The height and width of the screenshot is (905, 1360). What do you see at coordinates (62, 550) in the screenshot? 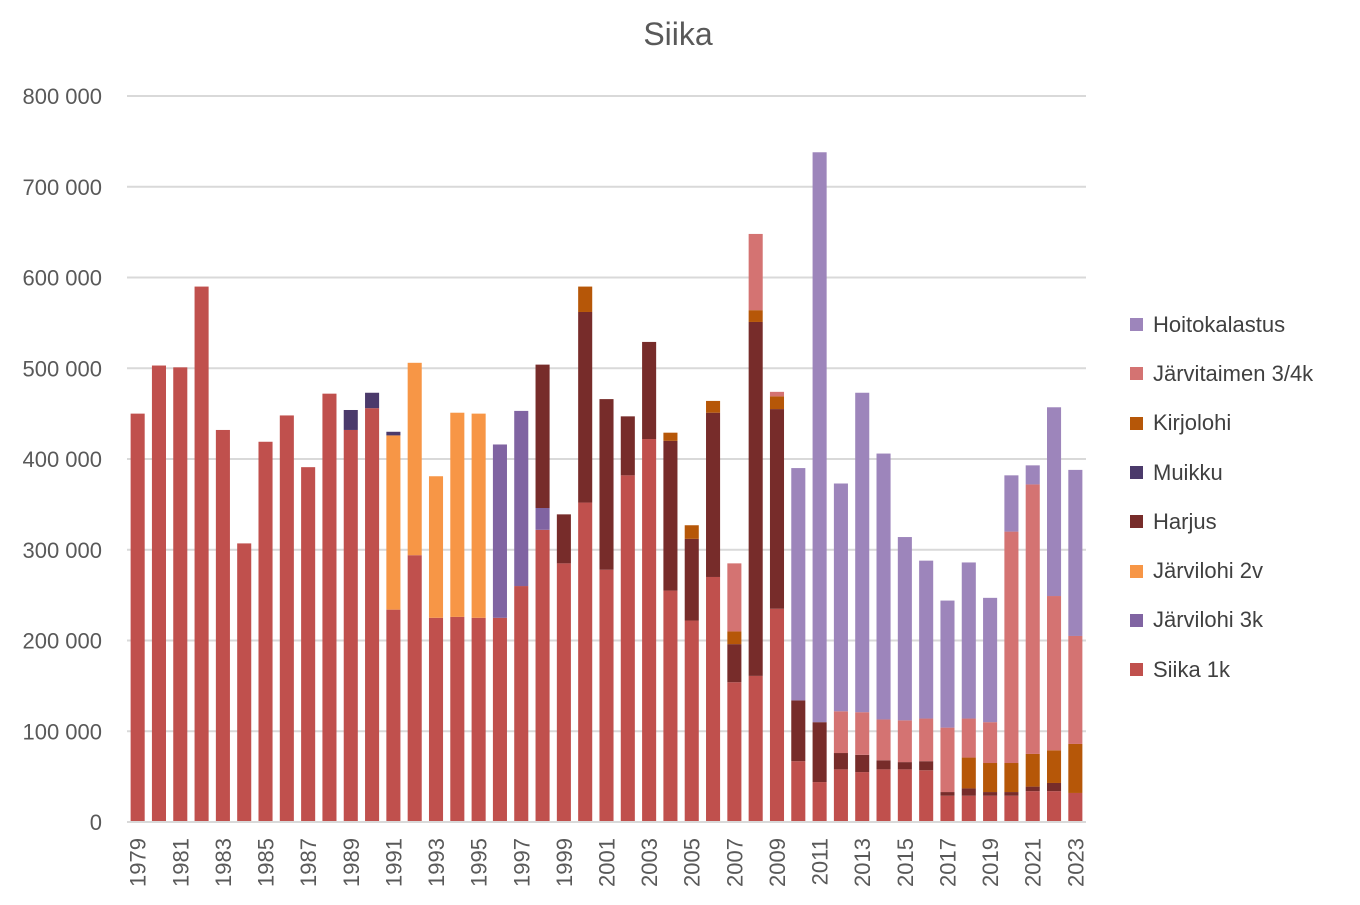
I see `y-tick-label: 300 000` at bounding box center [62, 550].